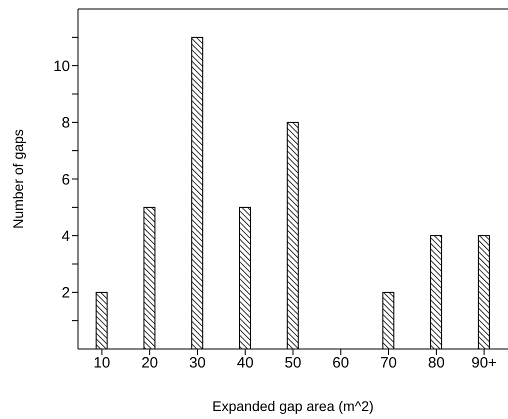 Image resolution: width=508 pixels, height=419 pixels. I want to click on x-tick-label: 10, so click(102, 363).